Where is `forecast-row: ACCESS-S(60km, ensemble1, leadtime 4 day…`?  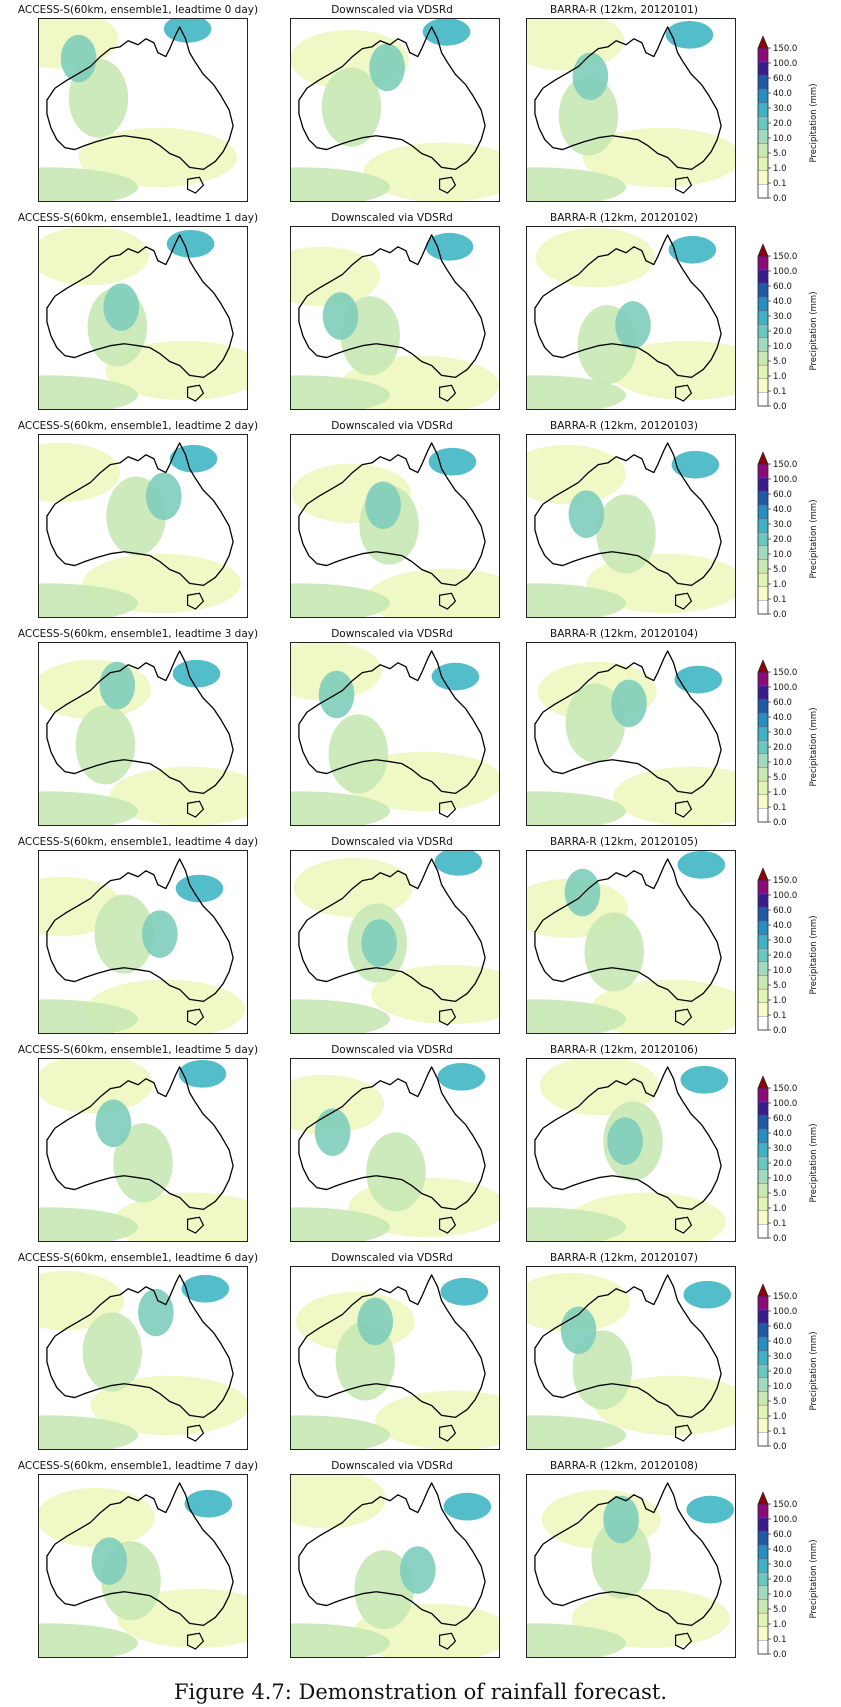
forecast-row: ACCESS-S(60km, ensemble1, leadtime 4 day… is located at coordinates (420, 938).